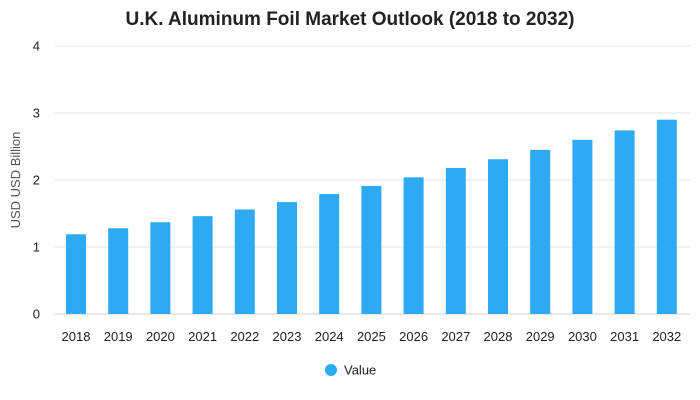 The height and width of the screenshot is (400, 700). Describe the element at coordinates (160, 268) in the screenshot. I see `bar-2020` at that location.